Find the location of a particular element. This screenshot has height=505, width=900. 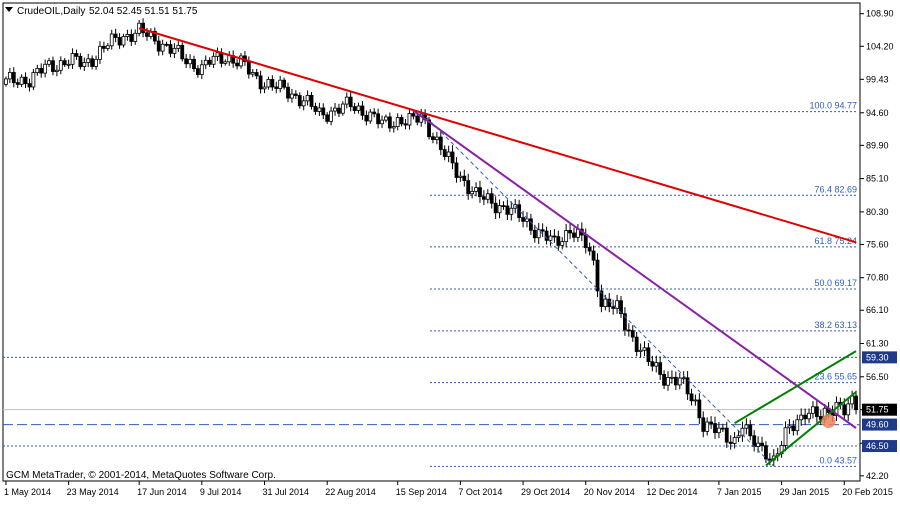

trendline-channel-lower is located at coordinates (811, 429).